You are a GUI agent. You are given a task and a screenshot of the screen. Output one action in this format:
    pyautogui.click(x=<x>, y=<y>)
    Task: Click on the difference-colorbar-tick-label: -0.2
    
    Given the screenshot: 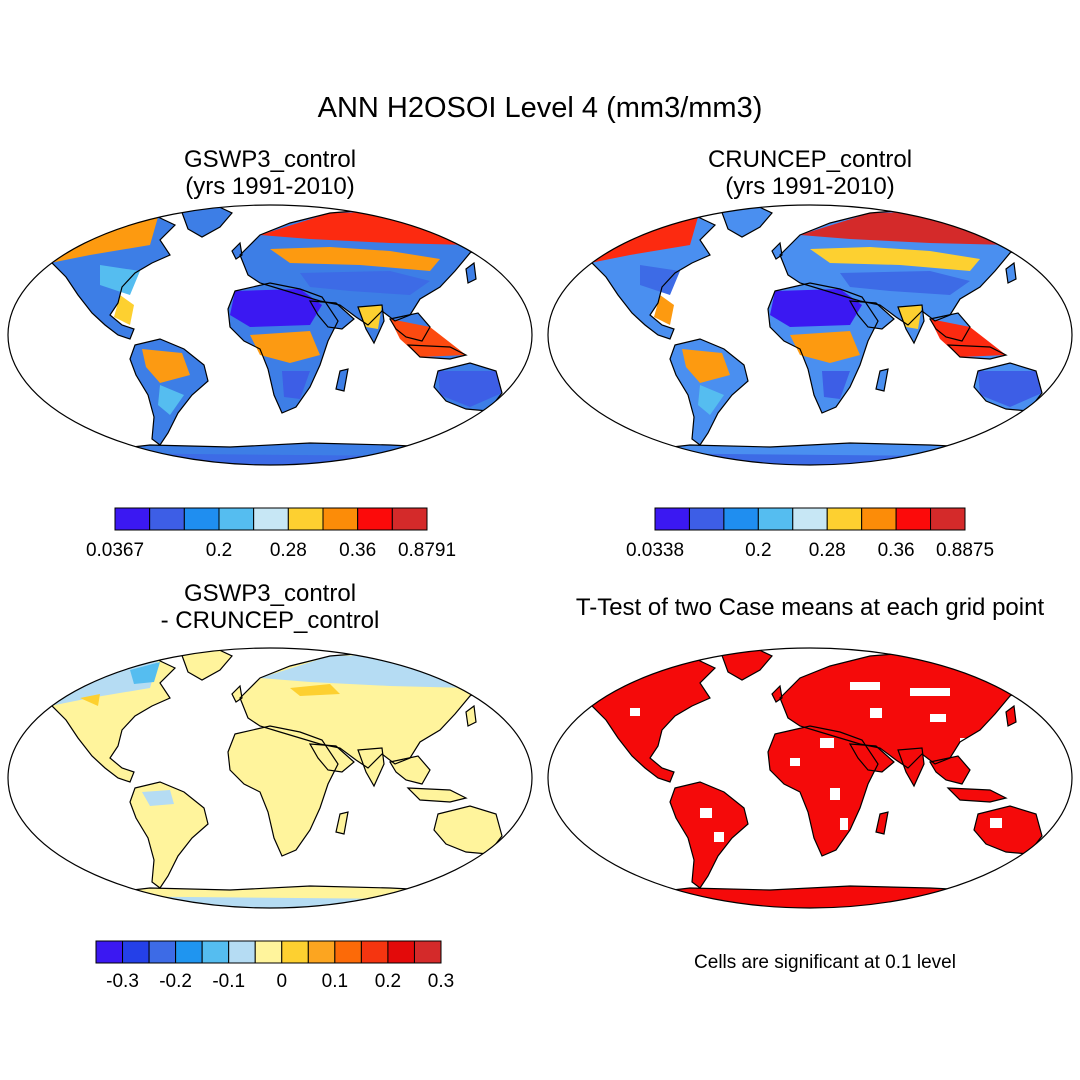 What is the action you would take?
    pyautogui.click(x=175, y=981)
    